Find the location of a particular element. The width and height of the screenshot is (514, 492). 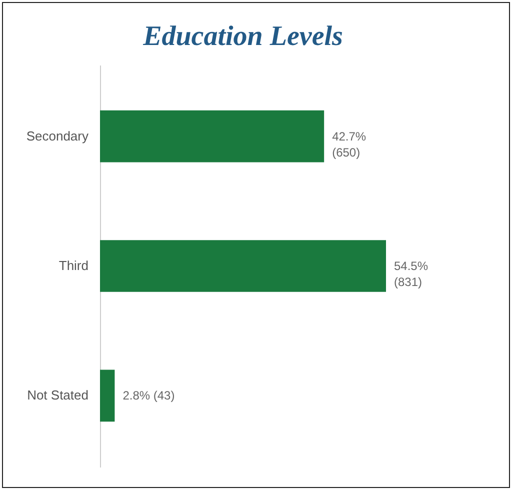

data-label: 54.5% (831) is located at coordinates (411, 274).